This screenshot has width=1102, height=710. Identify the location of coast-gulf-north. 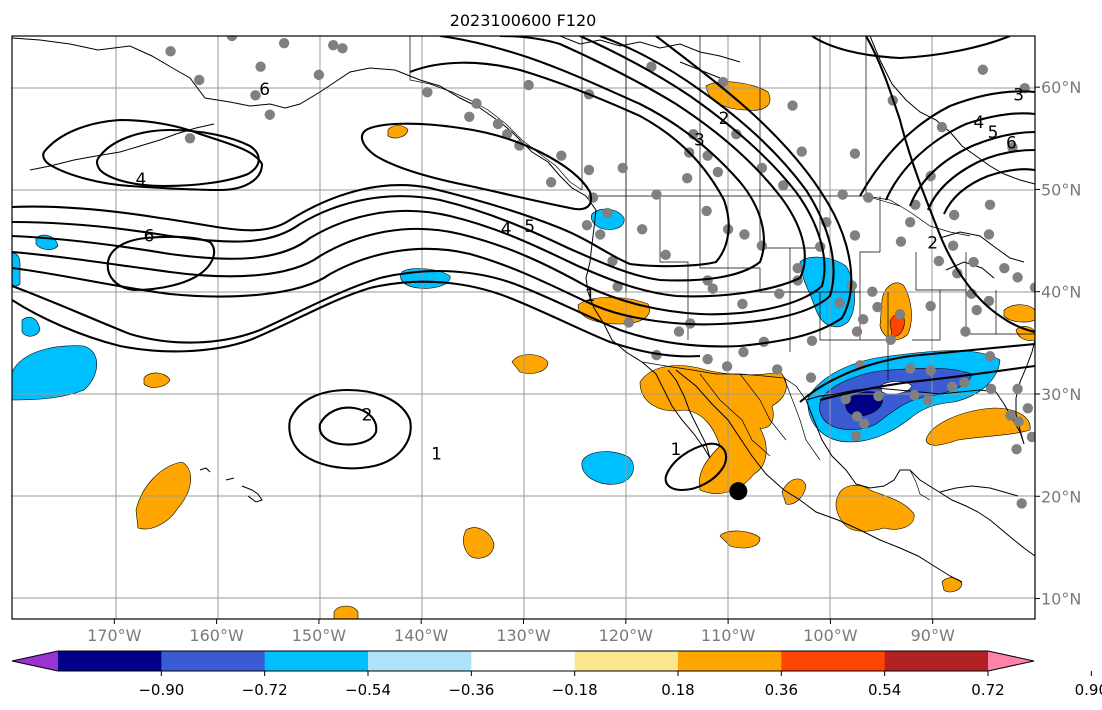
(901, 394).